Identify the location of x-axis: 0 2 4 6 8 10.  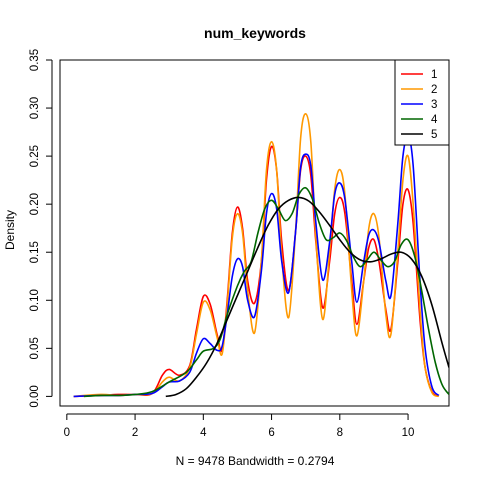
(239, 426).